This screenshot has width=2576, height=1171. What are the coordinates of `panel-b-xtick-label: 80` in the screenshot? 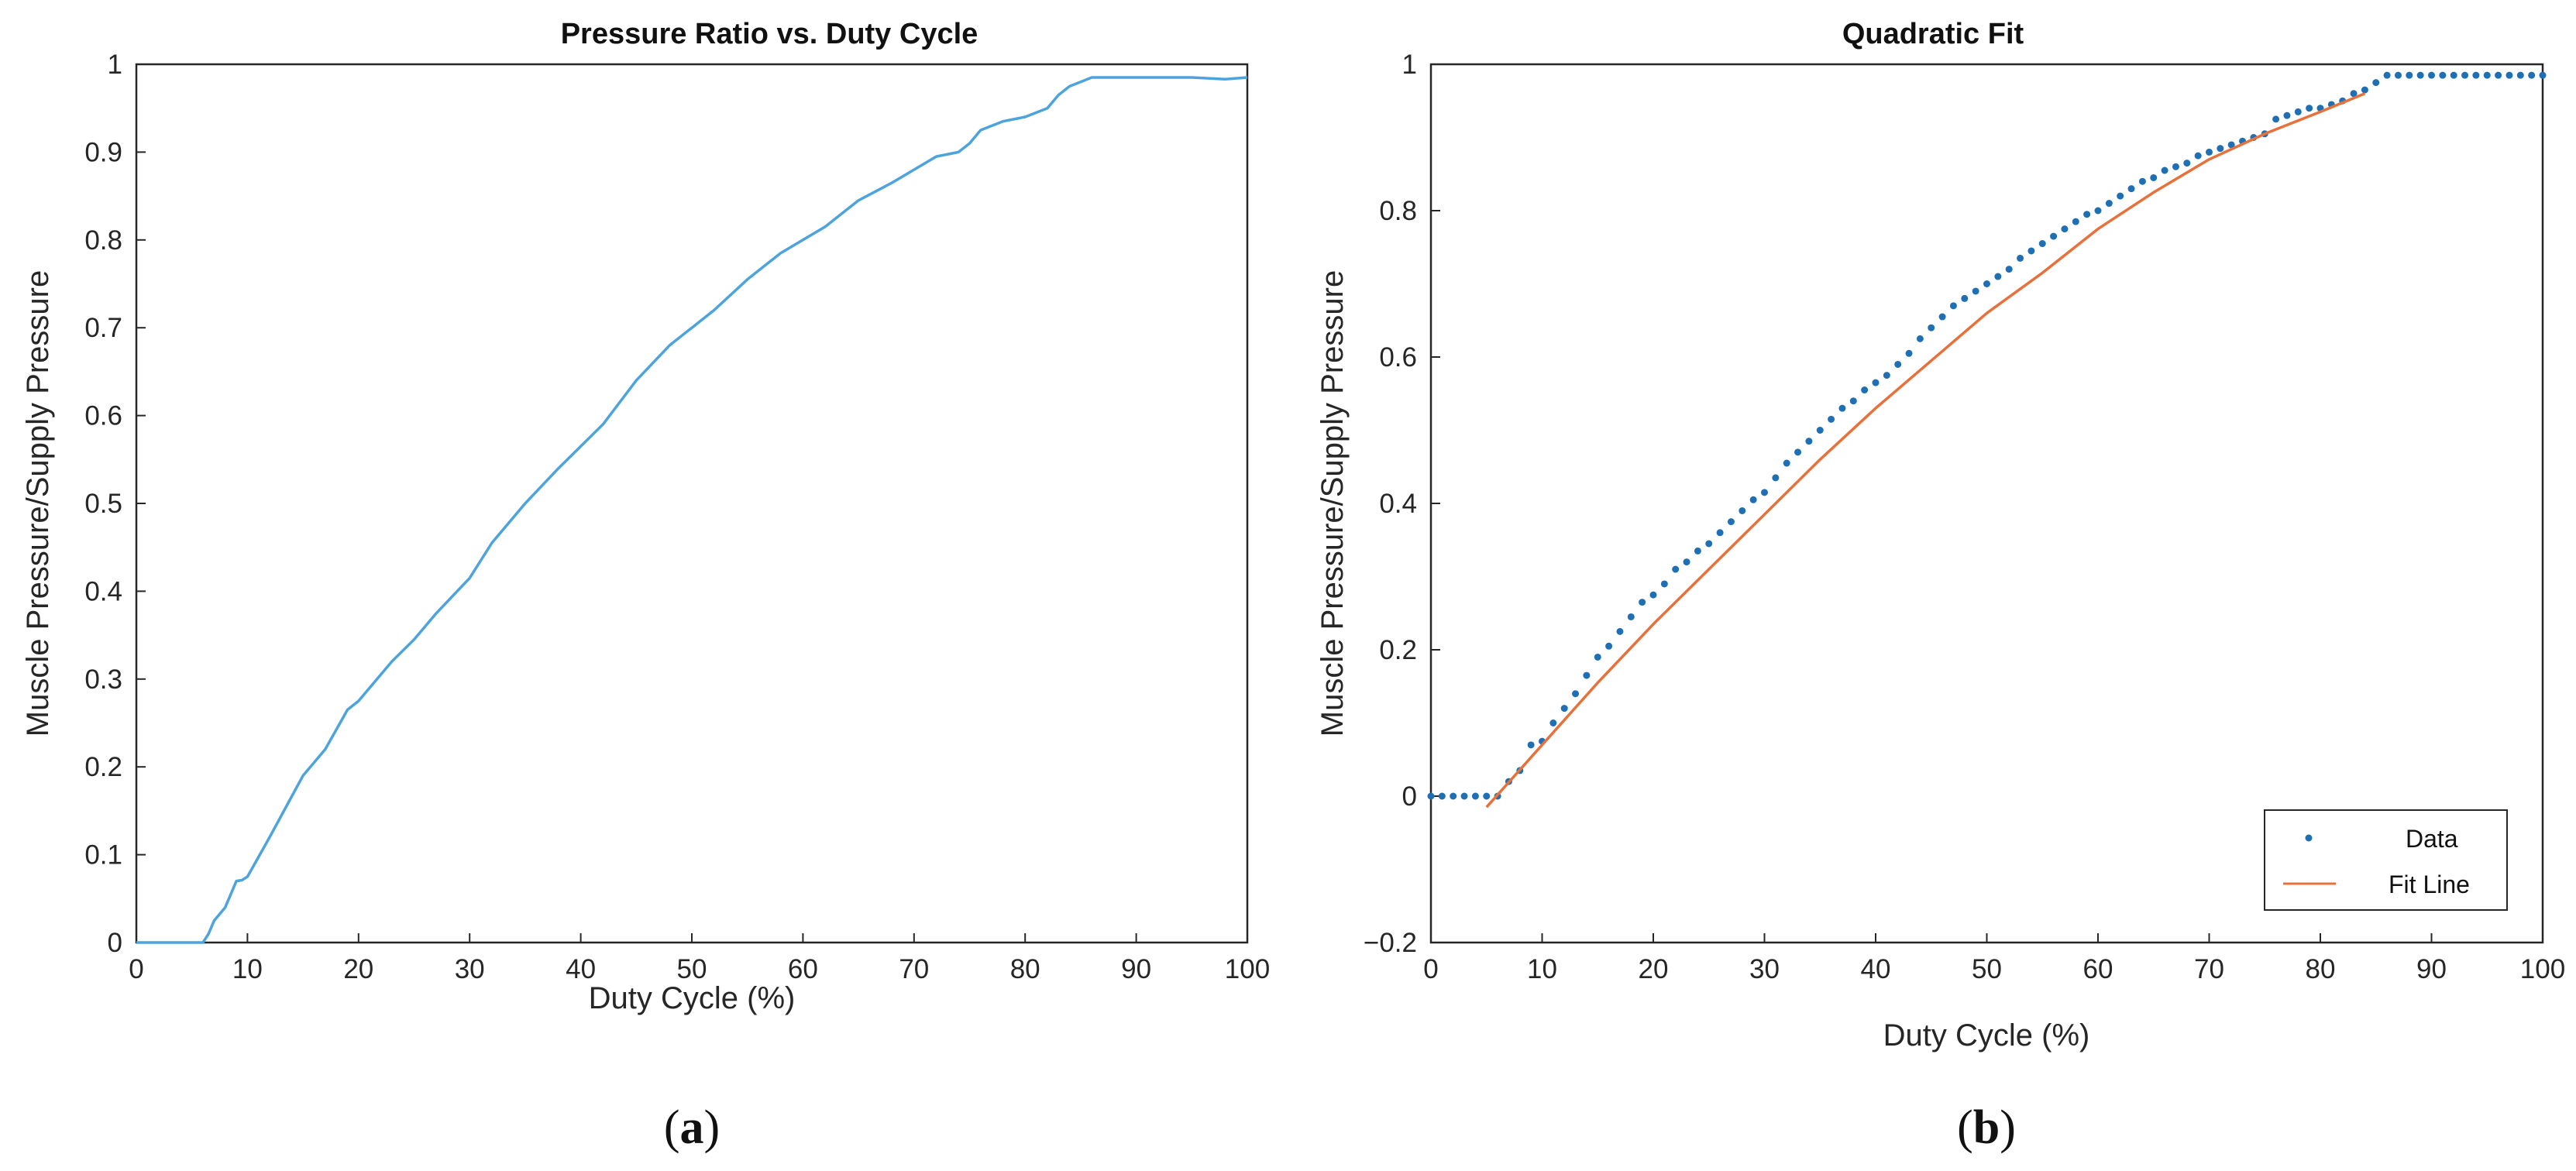 It's located at (2321, 969).